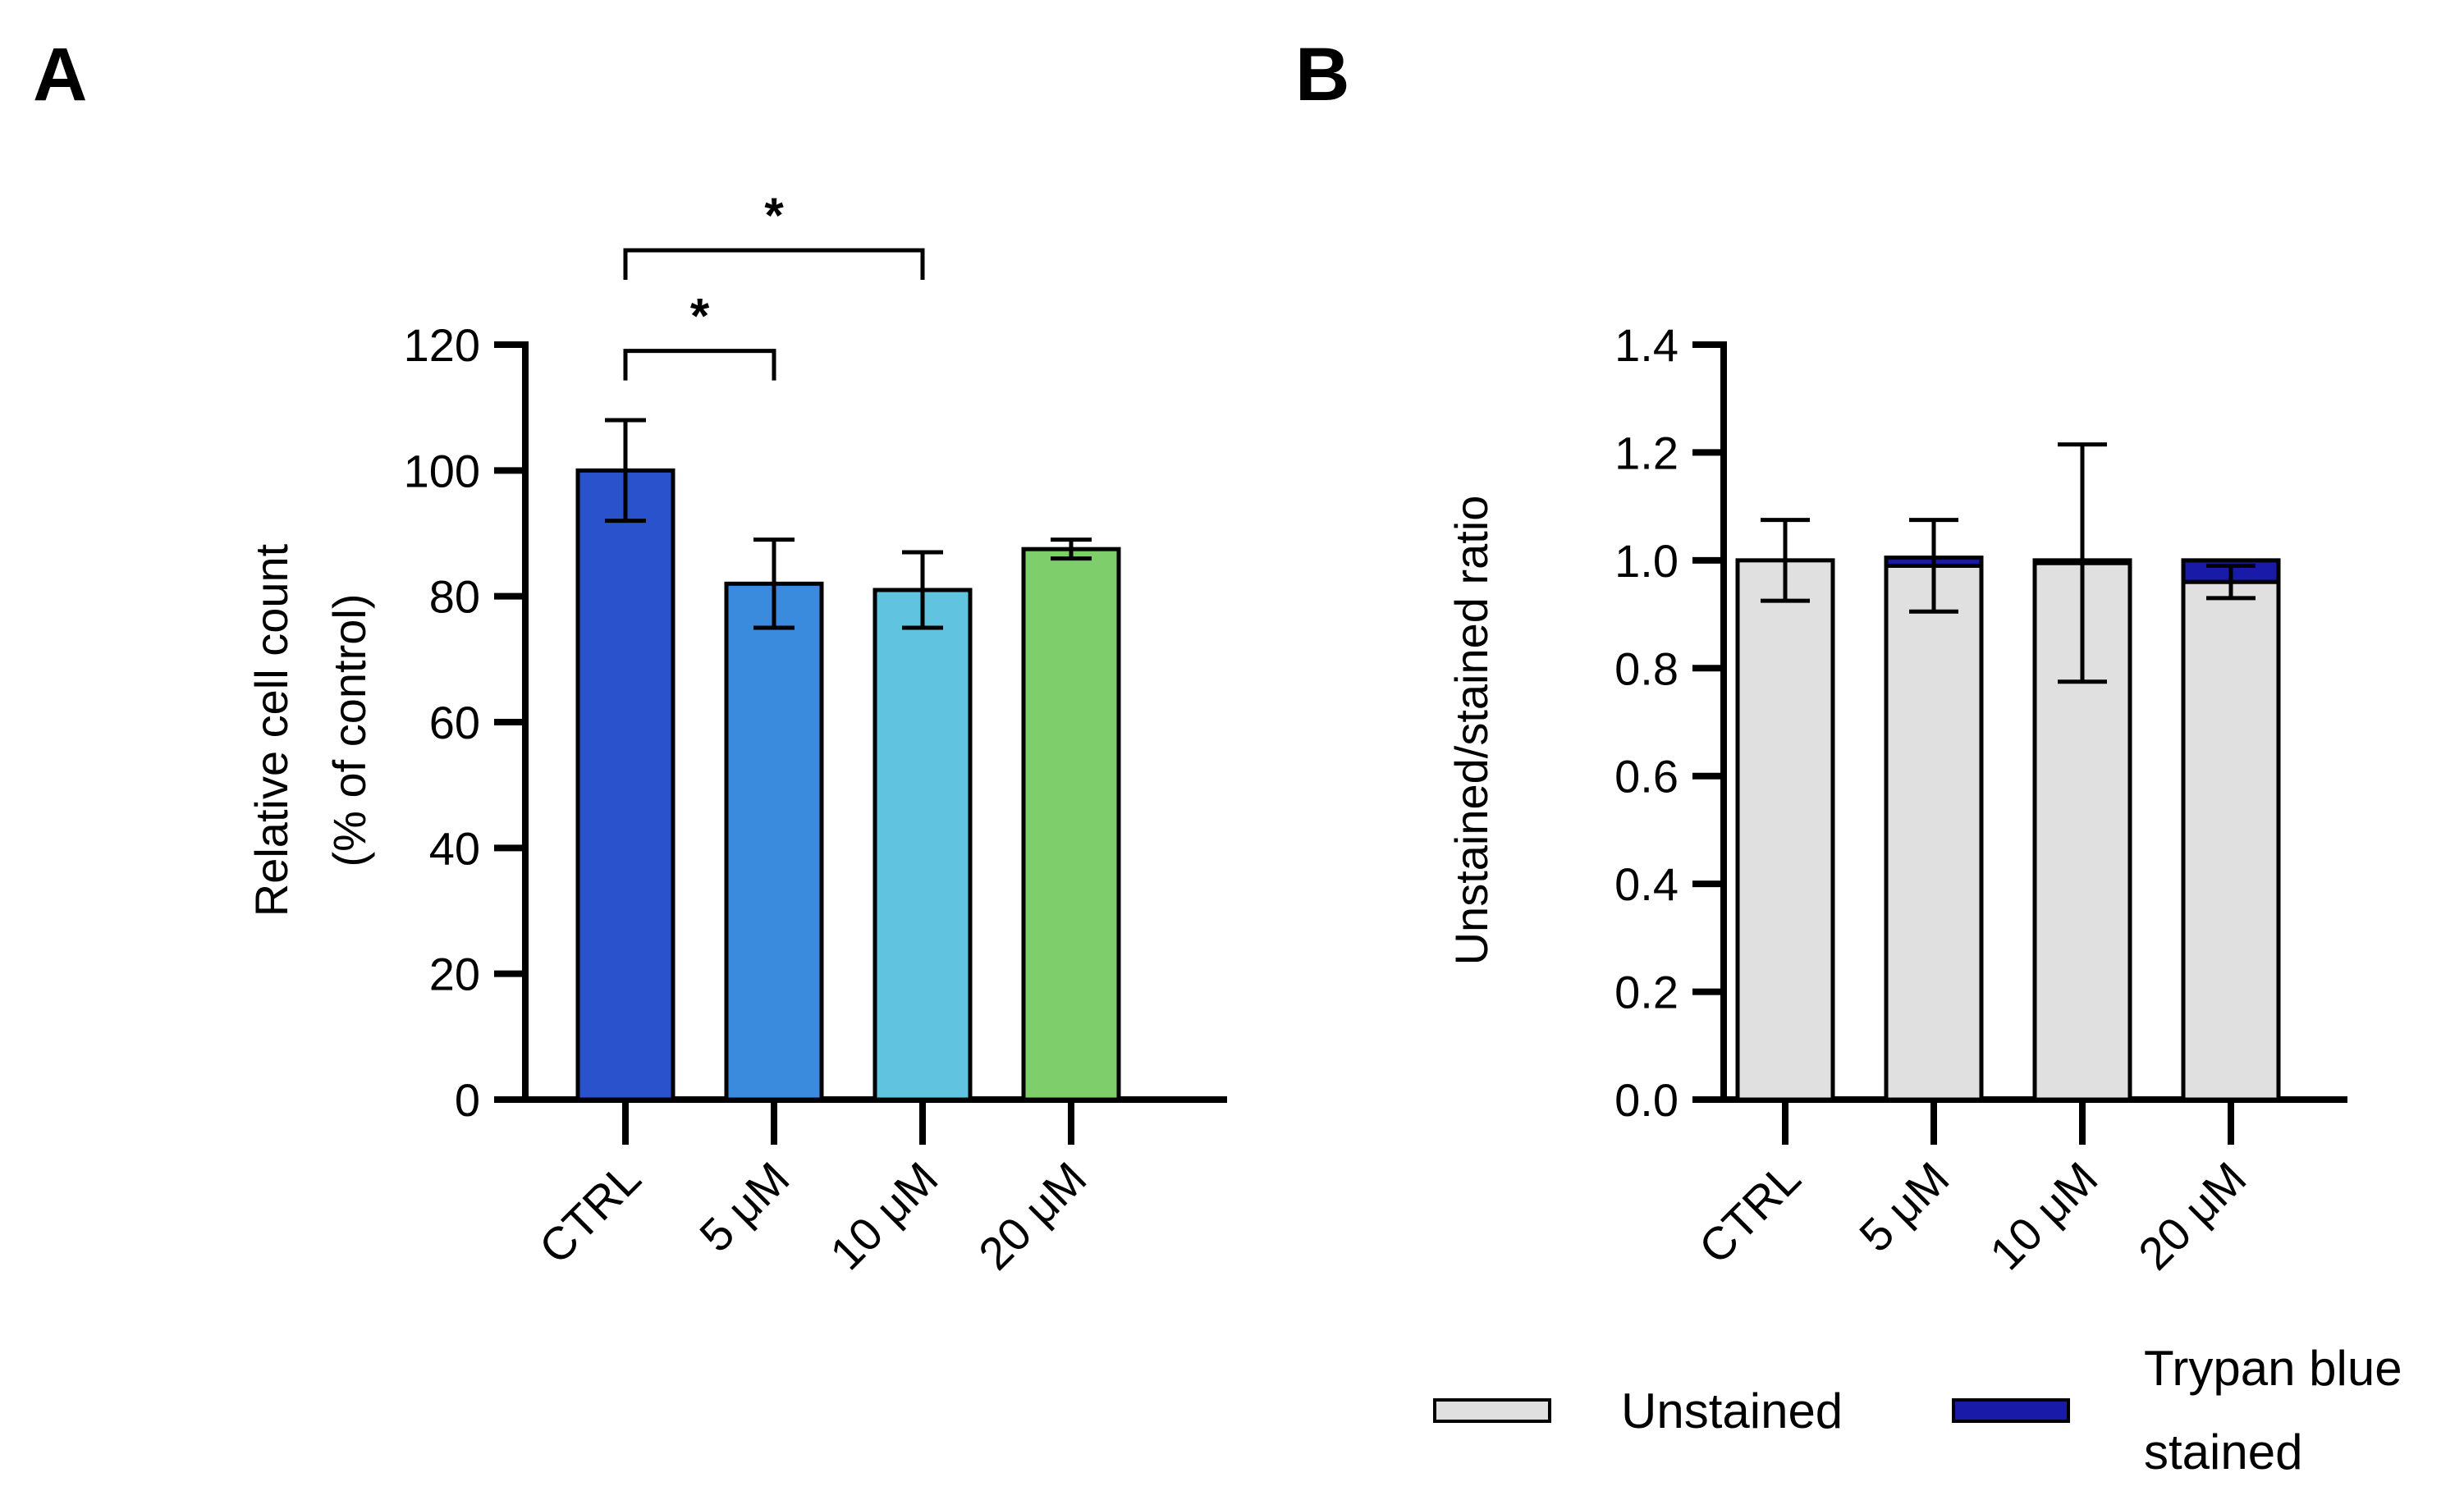  What do you see at coordinates (1904, 1206) in the screenshot?
I see `panel-b-x-tick-label-5-m: 5 μM` at bounding box center [1904, 1206].